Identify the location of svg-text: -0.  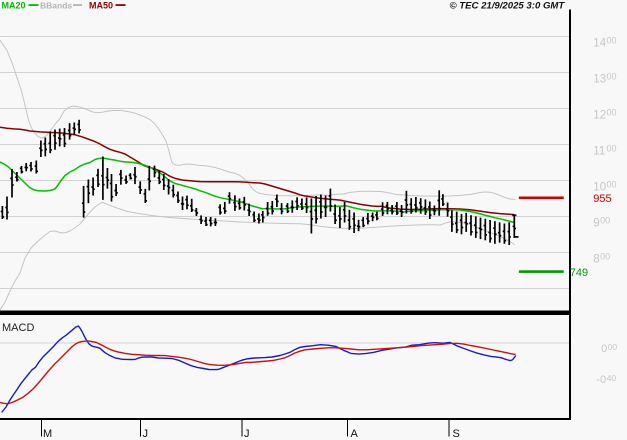
(601, 380).